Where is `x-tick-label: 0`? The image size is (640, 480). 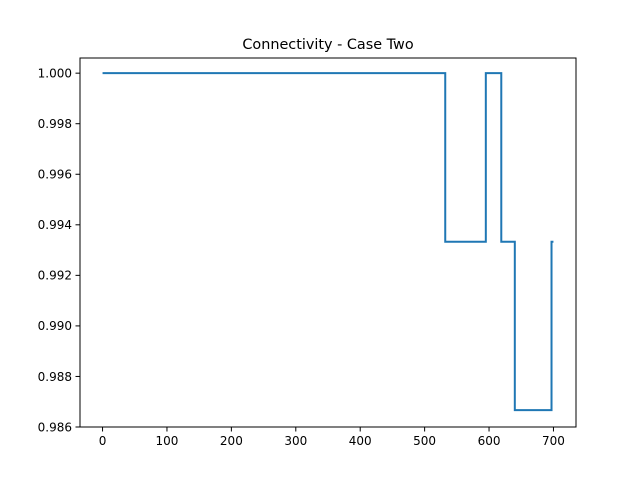 x-tick-label: 0 is located at coordinates (103, 441).